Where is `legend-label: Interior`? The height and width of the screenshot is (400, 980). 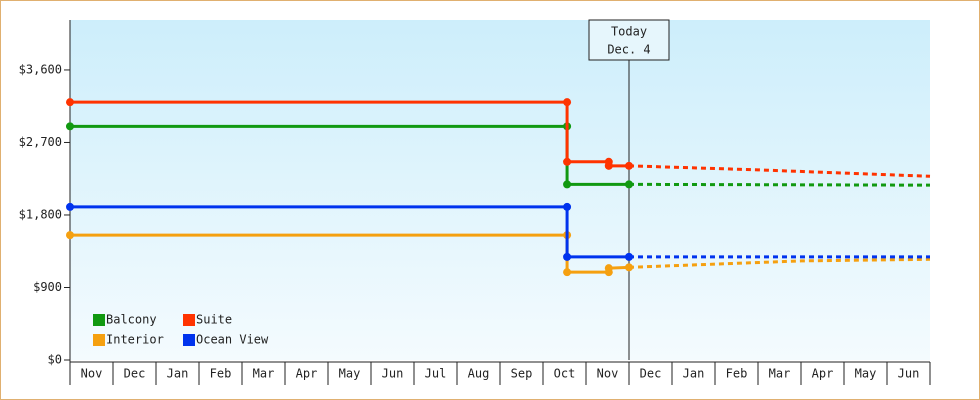 legend-label: Interior is located at coordinates (135, 340).